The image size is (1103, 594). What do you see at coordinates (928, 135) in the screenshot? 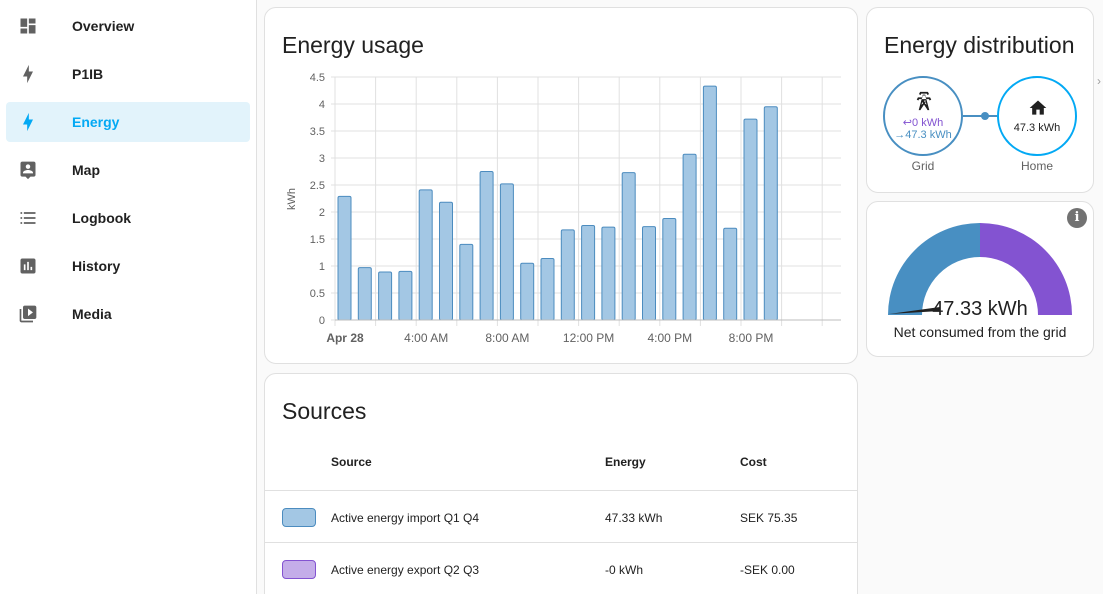
I see `grid-consumed-text: 47.3 kWh` at bounding box center [928, 135].